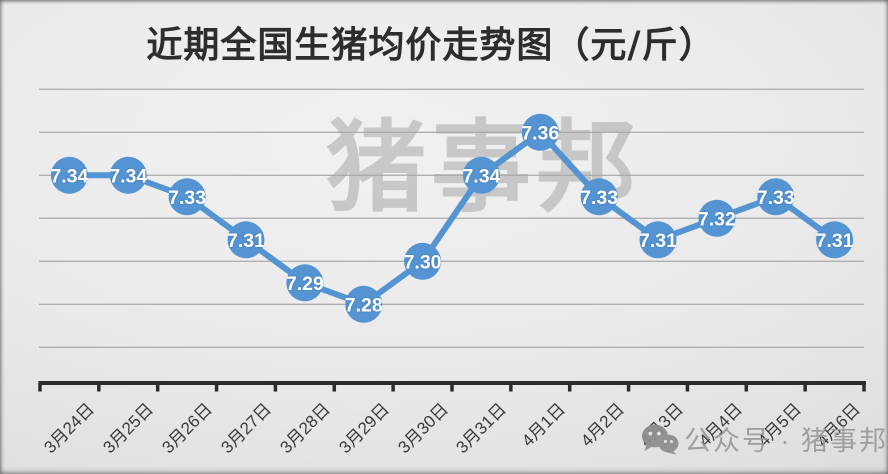  Describe the element at coordinates (431, 45) in the screenshot. I see `chart-title: 近期全国生猪均价走势图（元/斤）` at that location.